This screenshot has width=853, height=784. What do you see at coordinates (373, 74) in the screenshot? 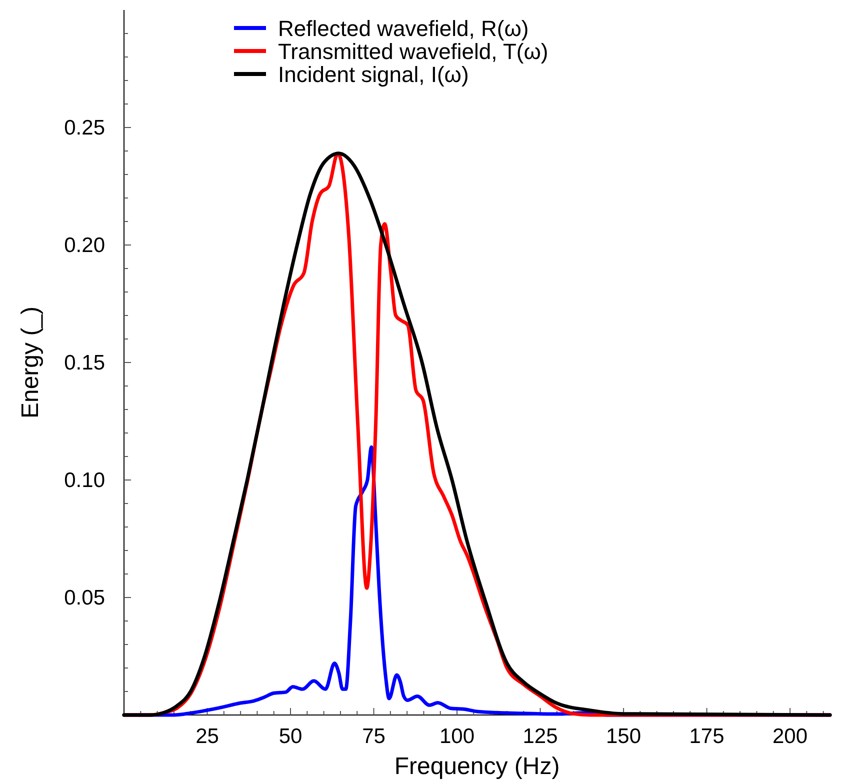
I see `legend-label: Incident signal, I(ω)` at bounding box center [373, 74].